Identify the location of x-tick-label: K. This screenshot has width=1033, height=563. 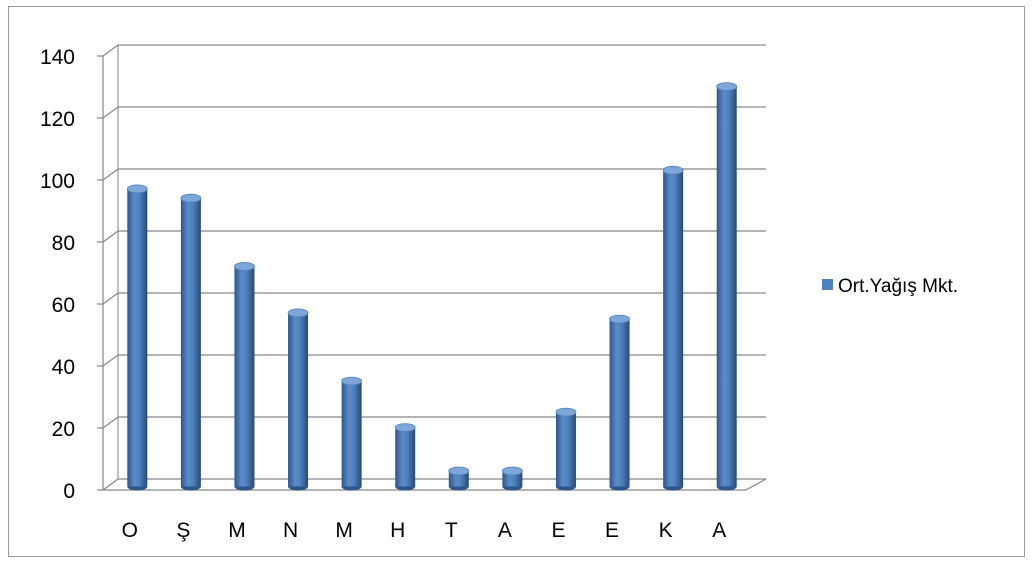
(666, 530).